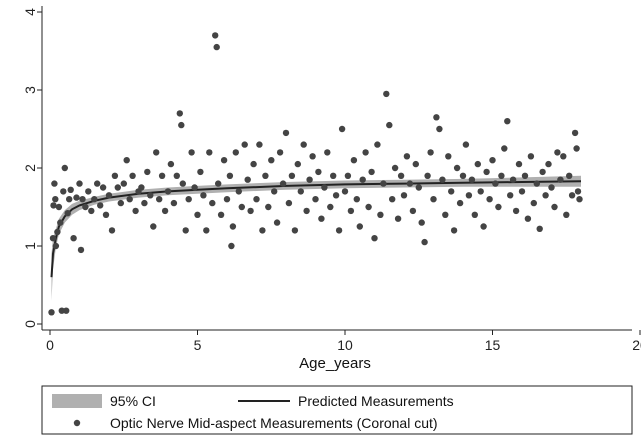  What do you see at coordinates (30, 168) in the screenshot?
I see `y-tick-label: 2` at bounding box center [30, 168].